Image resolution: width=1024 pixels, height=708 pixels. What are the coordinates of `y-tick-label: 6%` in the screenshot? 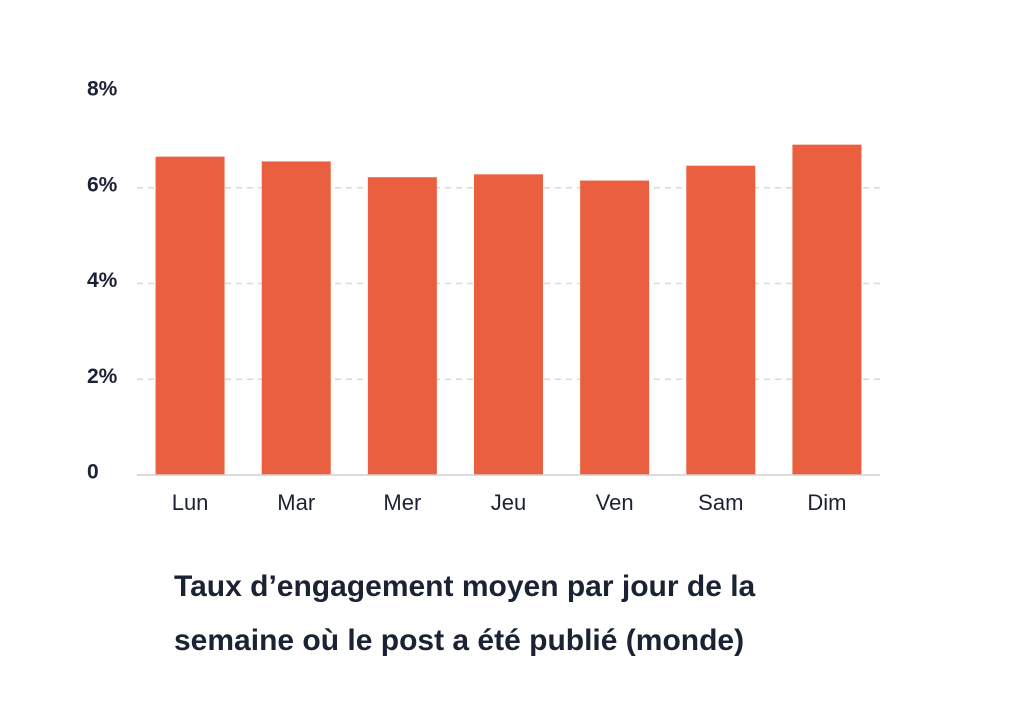 It's located at (102, 184).